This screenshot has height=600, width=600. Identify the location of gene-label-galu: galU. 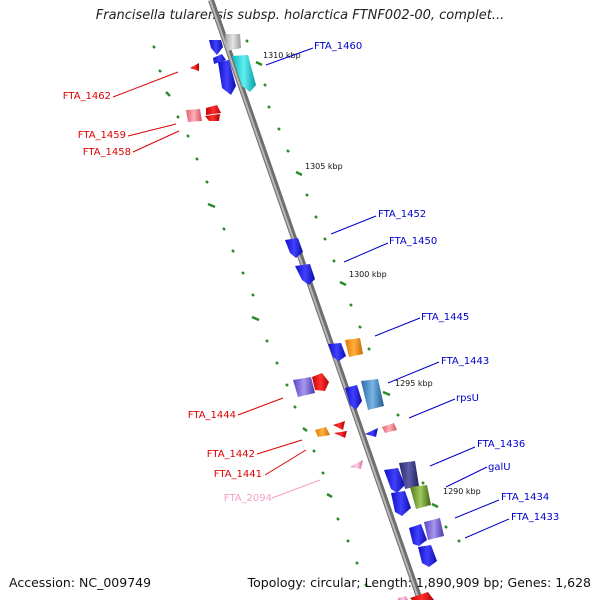
(499, 467).